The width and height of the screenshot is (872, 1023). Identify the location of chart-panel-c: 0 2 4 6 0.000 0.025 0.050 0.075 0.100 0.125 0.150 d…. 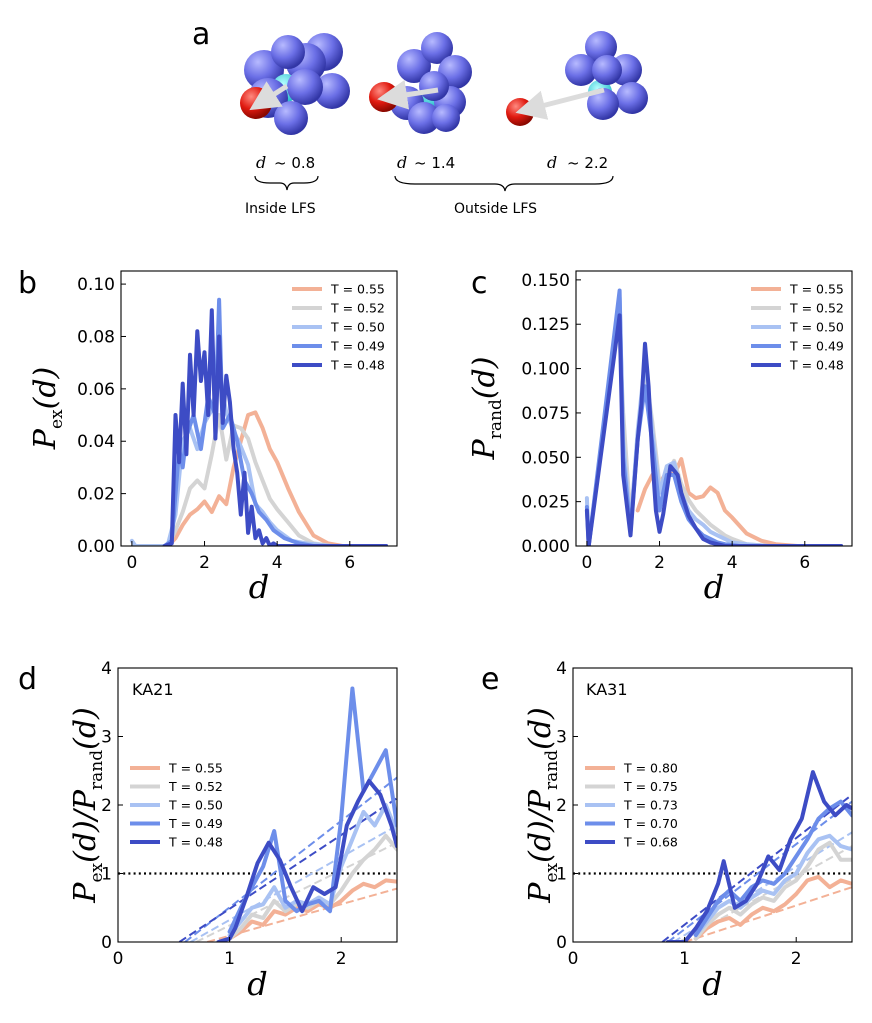
(660, 438).